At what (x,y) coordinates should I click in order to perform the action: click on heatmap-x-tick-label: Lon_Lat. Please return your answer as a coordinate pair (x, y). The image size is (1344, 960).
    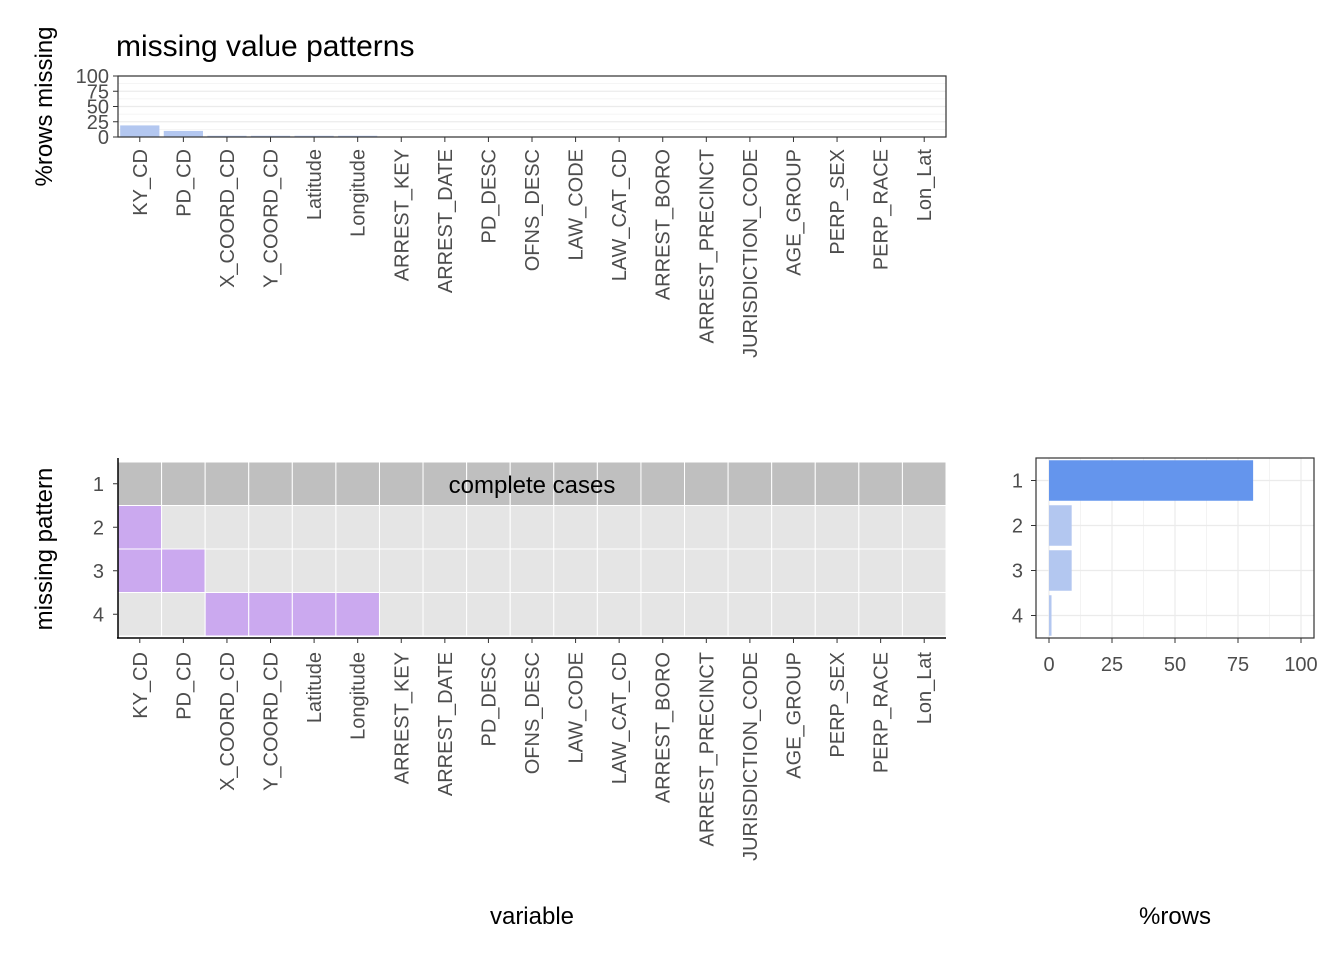
    Looking at the image, I should click on (925, 688).